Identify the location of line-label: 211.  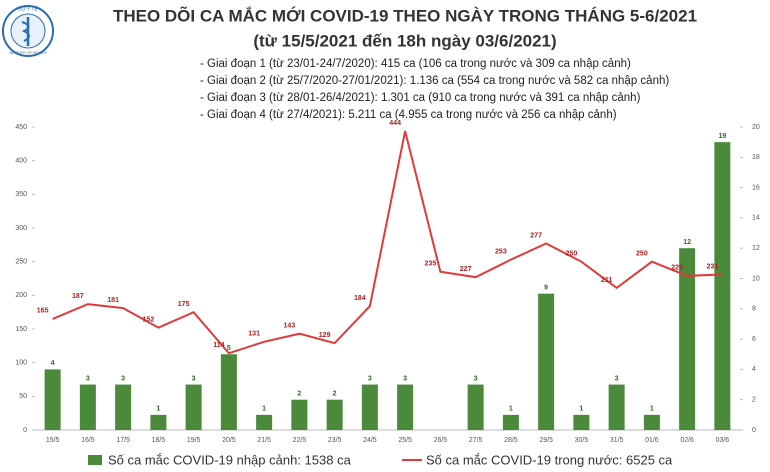
(606, 280).